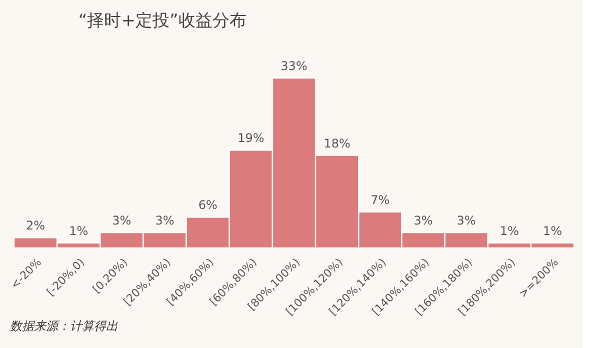 Image resolution: width=600 pixels, height=348 pixels. What do you see at coordinates (208, 205) in the screenshot?
I see `data-label: 6%` at bounding box center [208, 205].